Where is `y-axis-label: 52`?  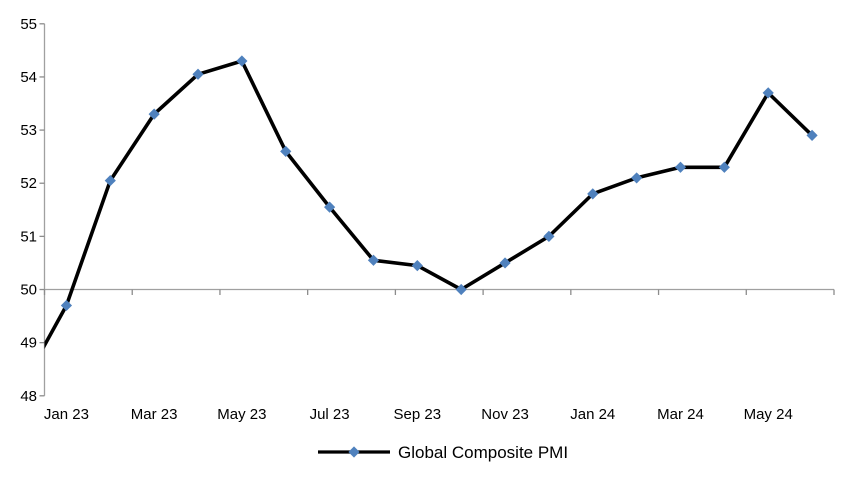
y-axis-label: 52 is located at coordinates (28, 183).